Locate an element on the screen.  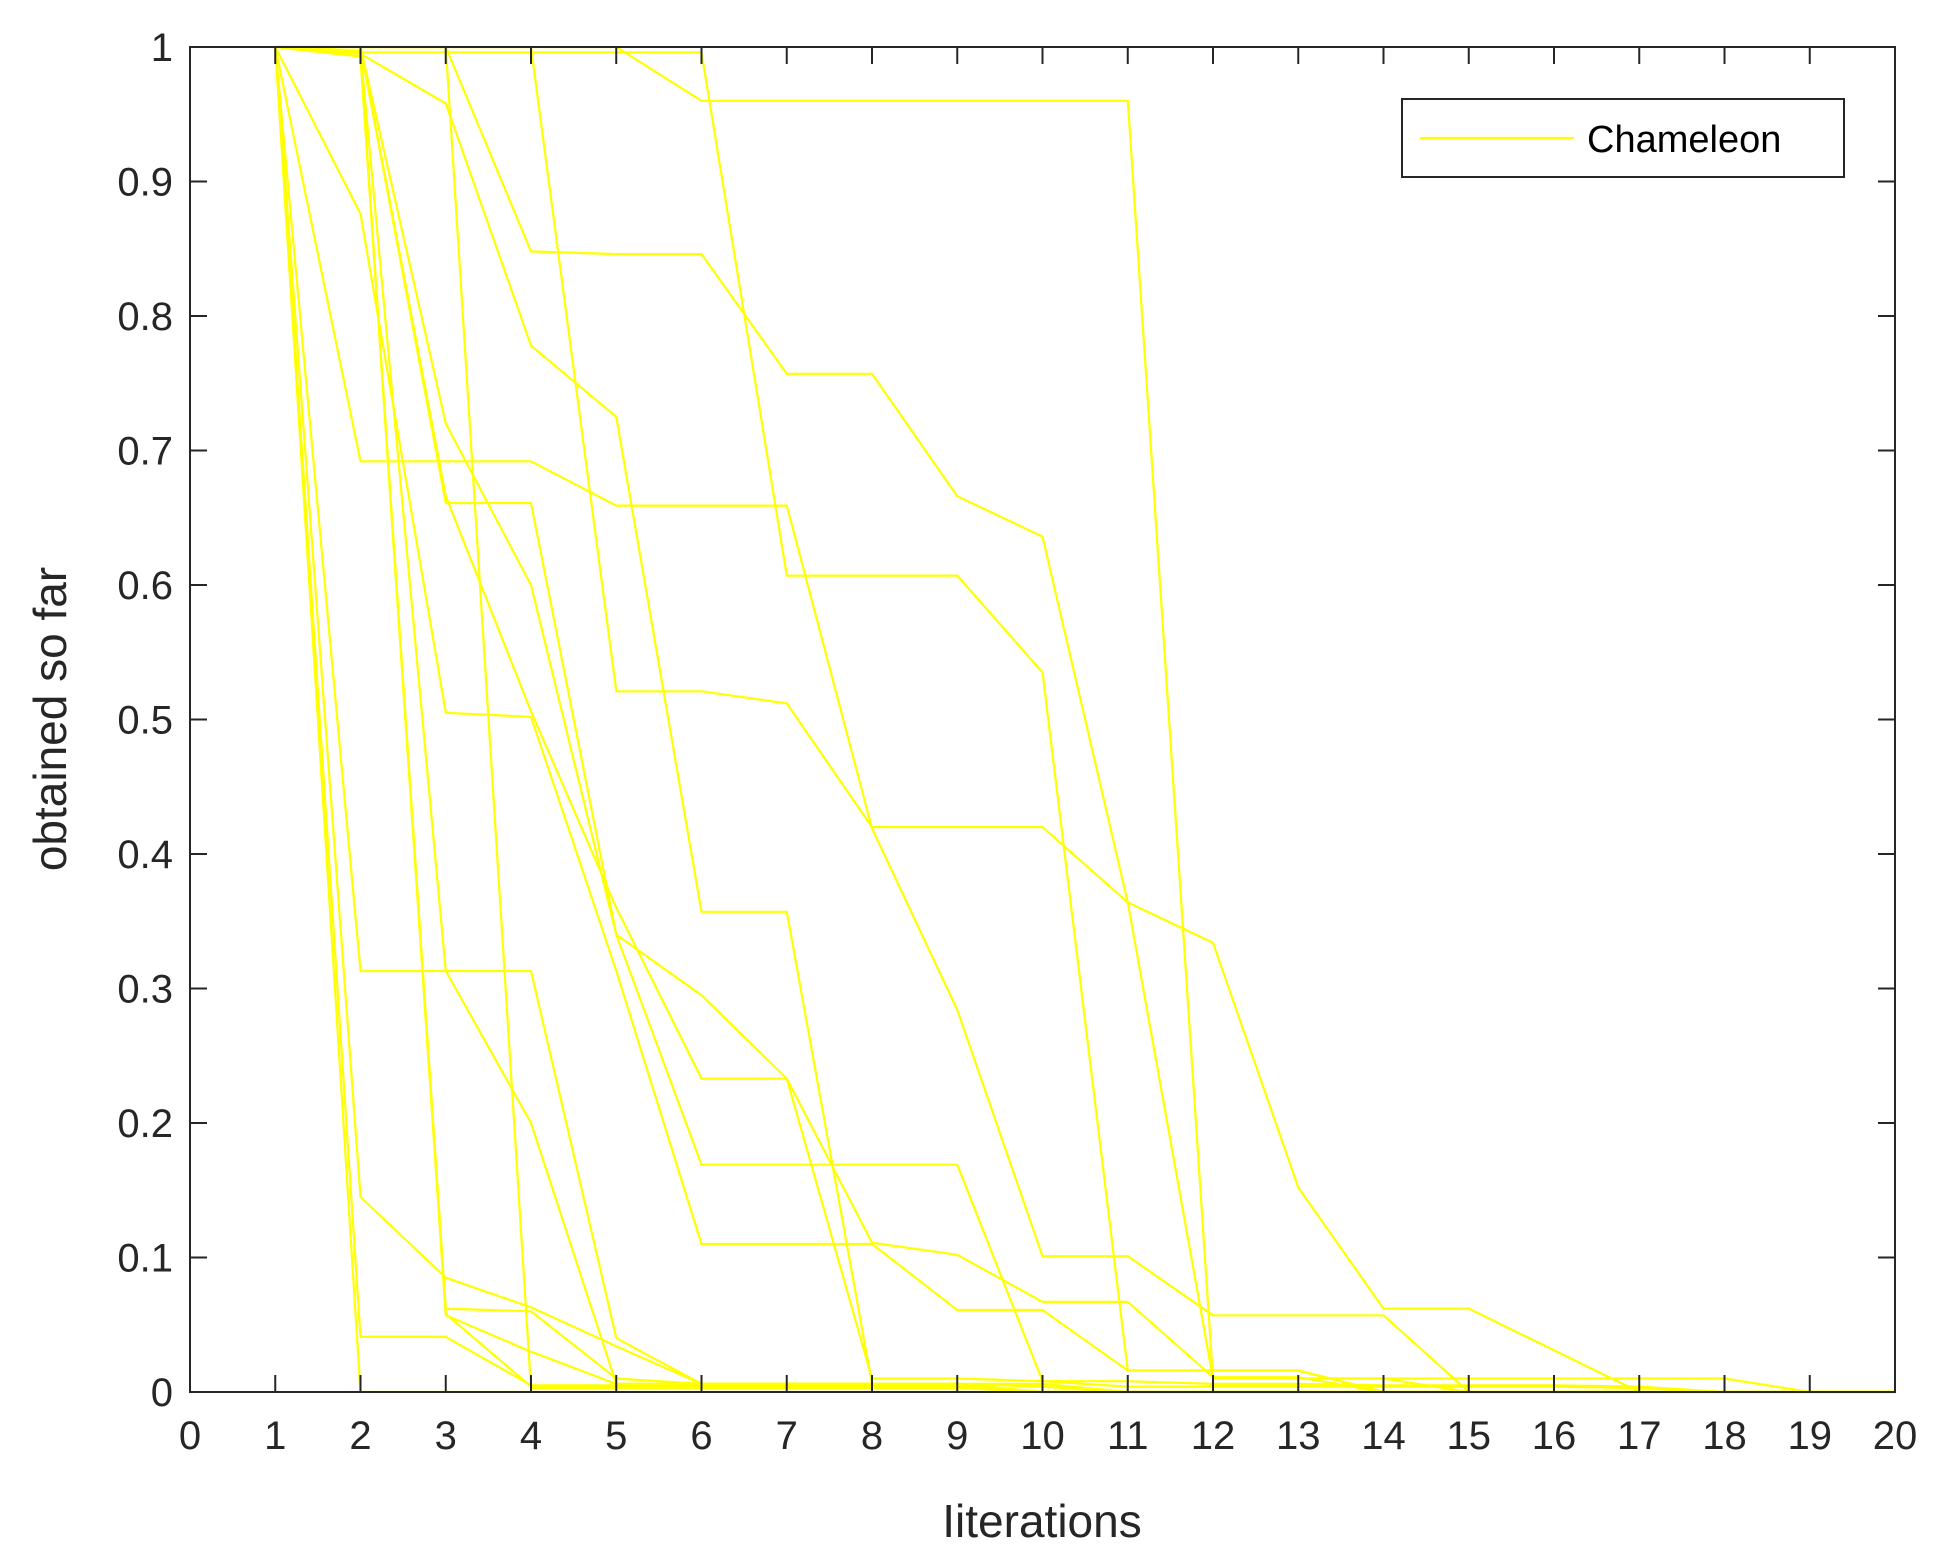
y-tick-label: 0.5 is located at coordinates (145, 721).